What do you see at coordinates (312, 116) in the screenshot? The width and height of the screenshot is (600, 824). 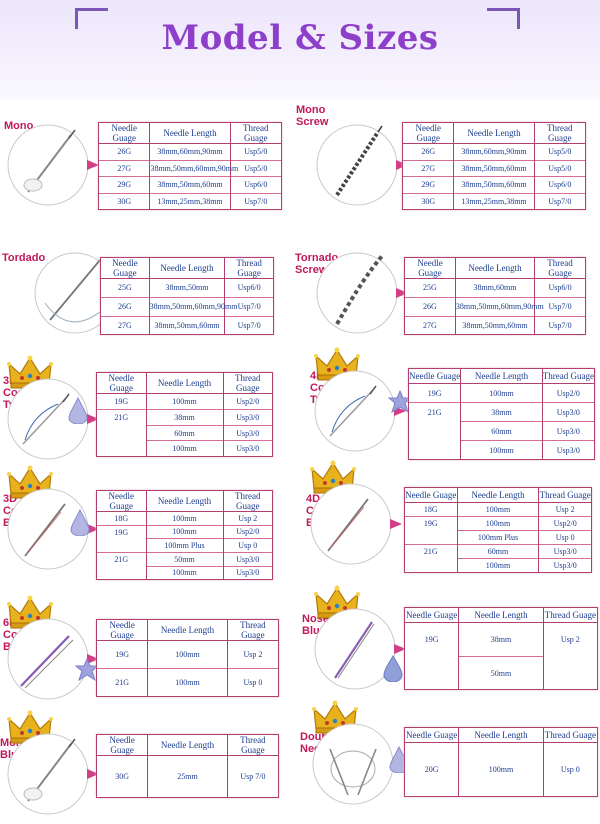 I see `product-name: Mono Screw` at bounding box center [312, 116].